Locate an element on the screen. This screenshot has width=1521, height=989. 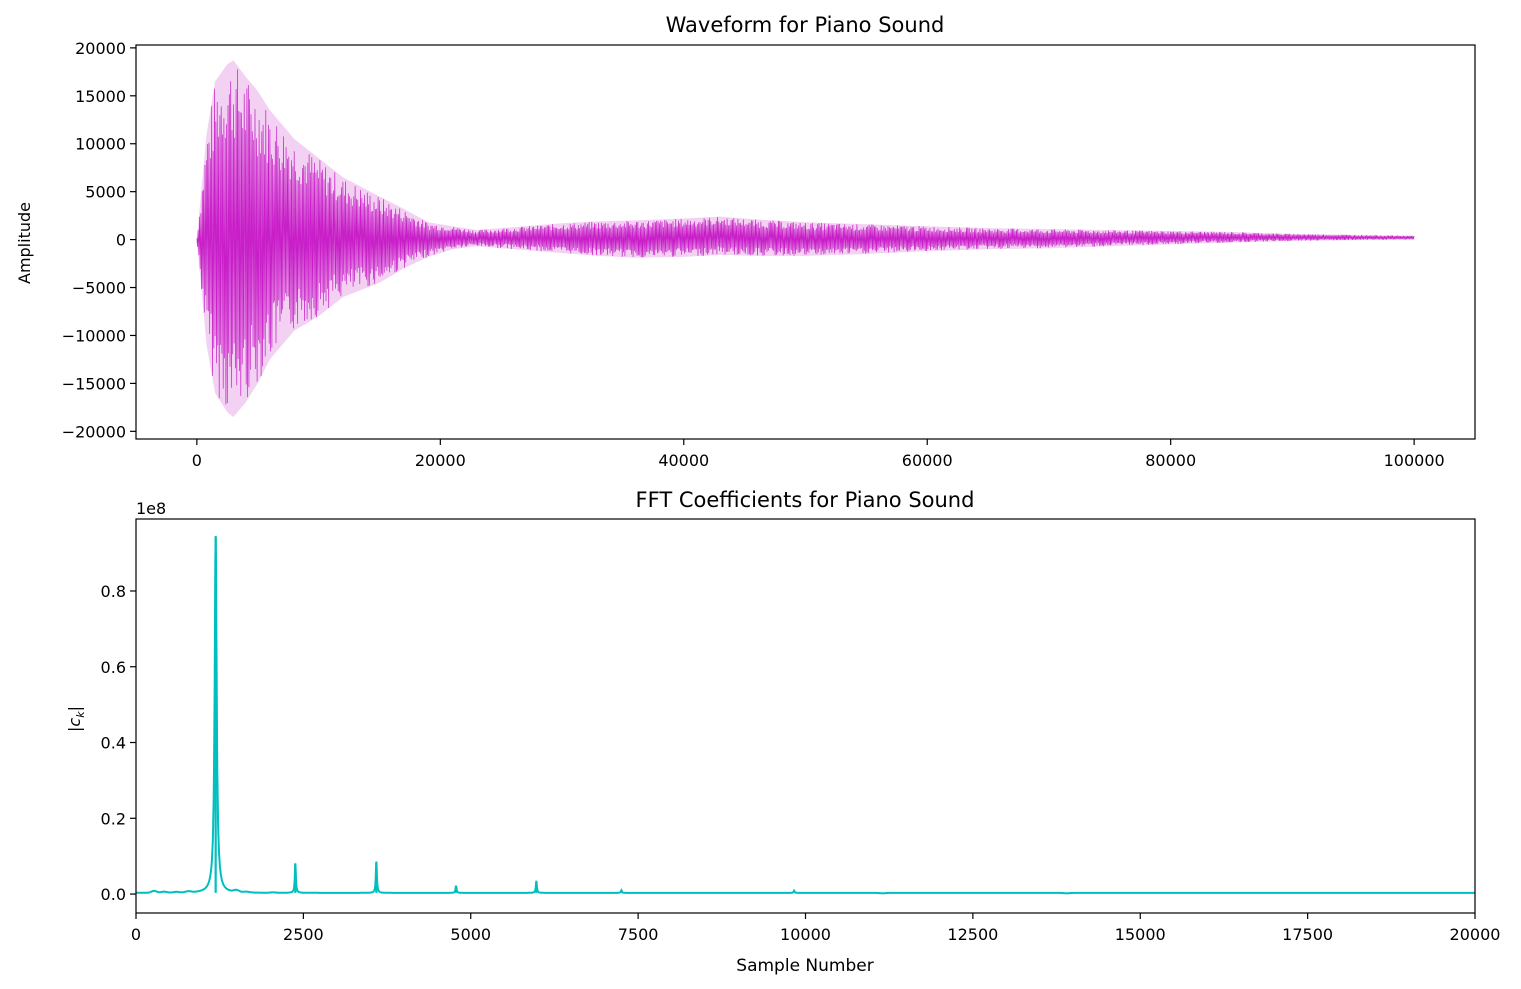
y-tick-label: 0.8 is located at coordinates (113, 591).